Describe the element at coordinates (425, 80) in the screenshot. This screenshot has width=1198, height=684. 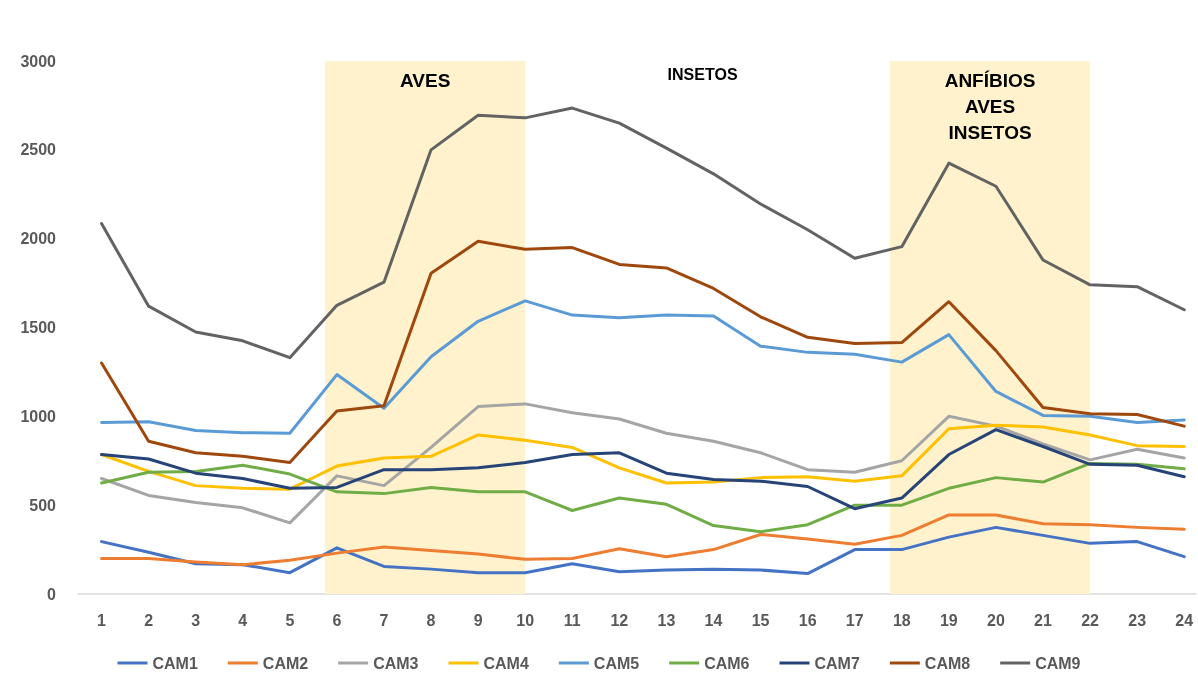
I see `band-label: AVES` at that location.